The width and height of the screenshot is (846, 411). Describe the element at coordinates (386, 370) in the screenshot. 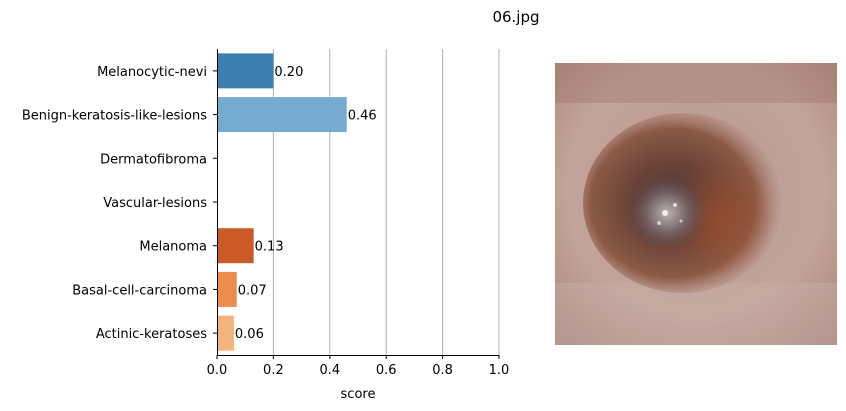

I see `x-tick-label: 0.6` at that location.